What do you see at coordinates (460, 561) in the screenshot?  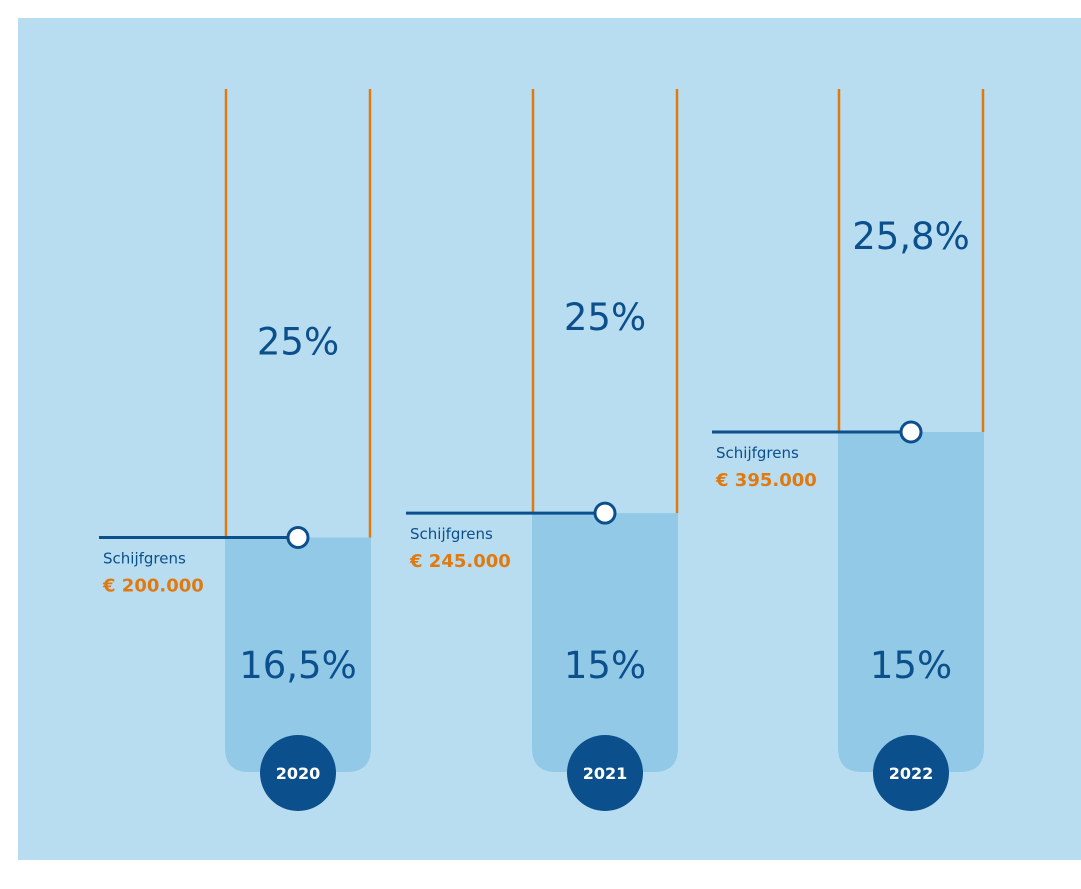 I see `threshold-amount-2021: € 245.000` at bounding box center [460, 561].